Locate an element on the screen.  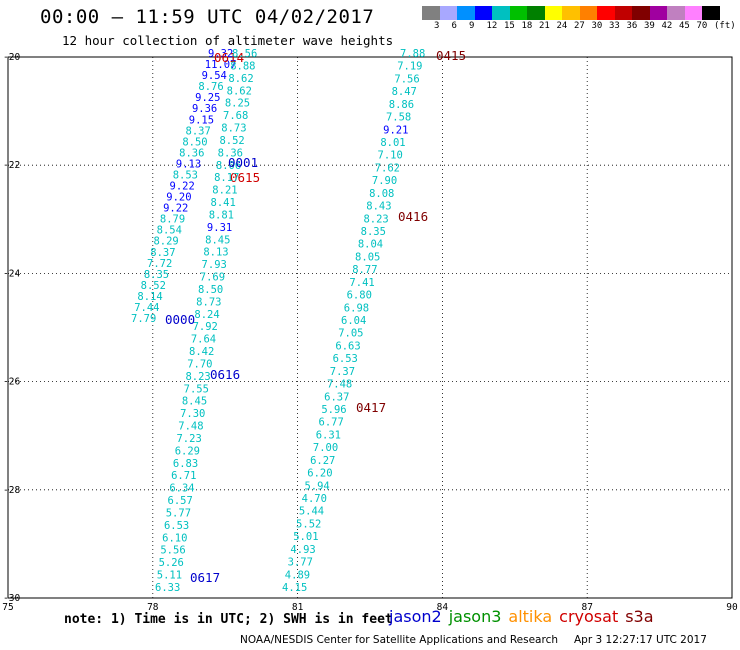
wave-height-value: 7.19 is located at coordinates (409, 67).